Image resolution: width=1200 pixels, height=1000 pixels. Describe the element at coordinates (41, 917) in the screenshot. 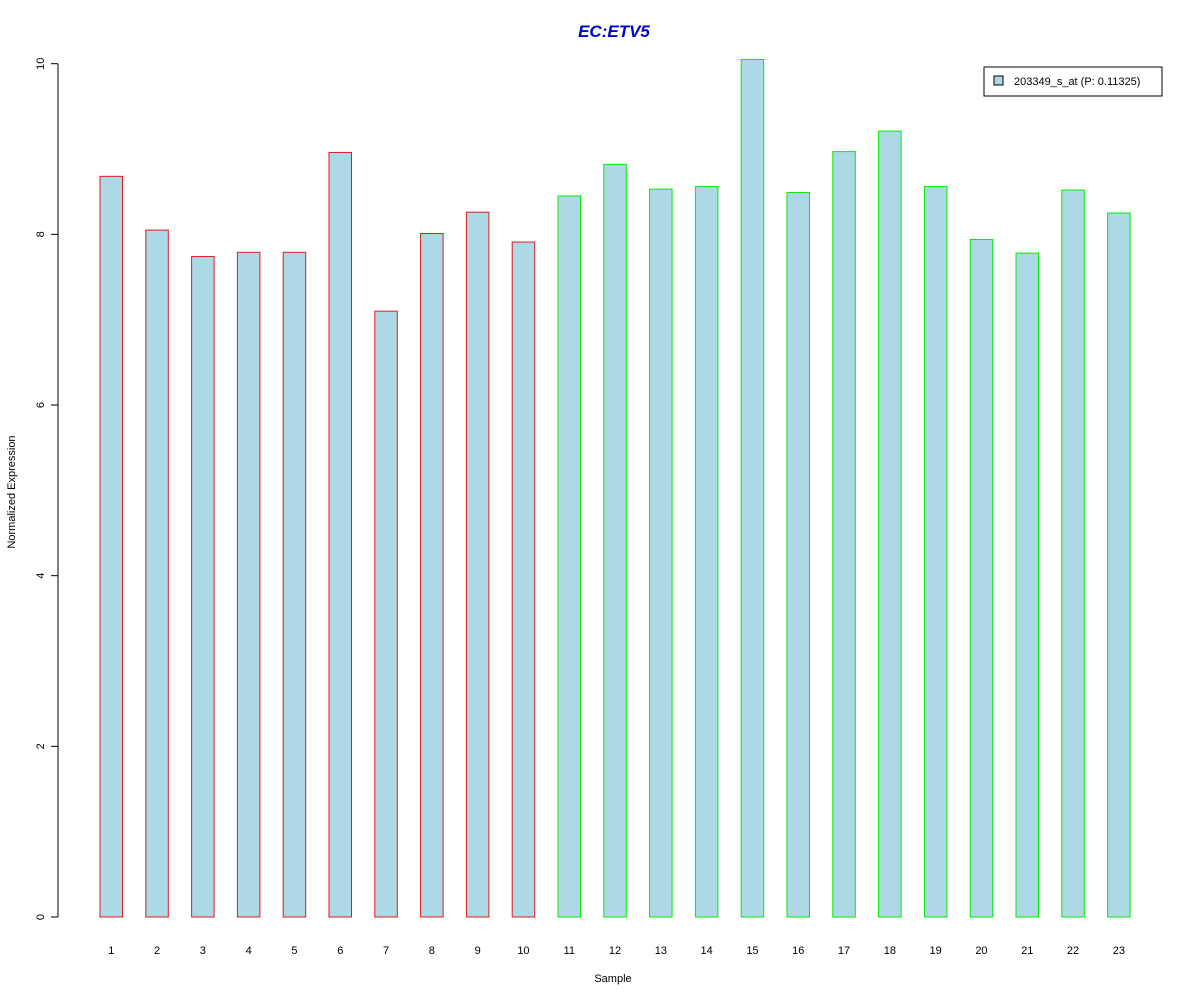

I see `y-tick-label: 0` at that location.